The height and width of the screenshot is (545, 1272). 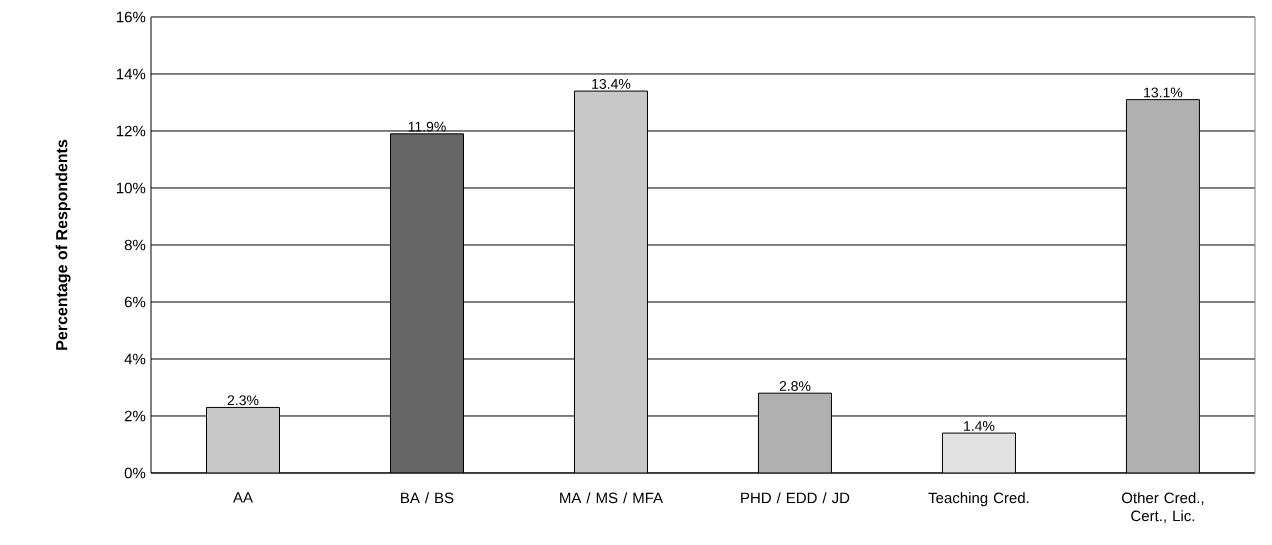 What do you see at coordinates (243, 497) in the screenshot?
I see `x-tick-label: AA` at bounding box center [243, 497].